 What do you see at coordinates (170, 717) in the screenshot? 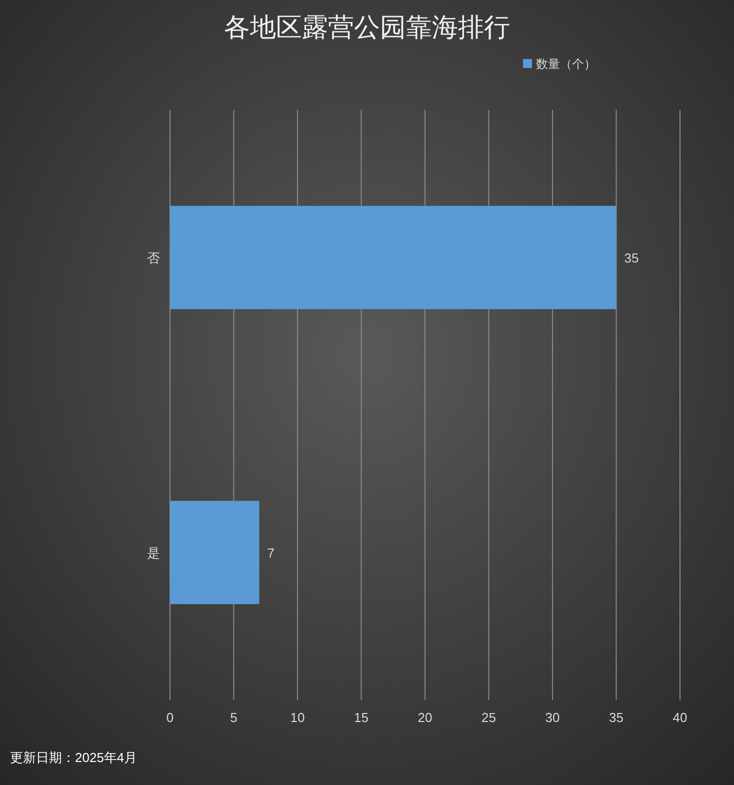
I see `x-tick-label: 0` at bounding box center [170, 717].